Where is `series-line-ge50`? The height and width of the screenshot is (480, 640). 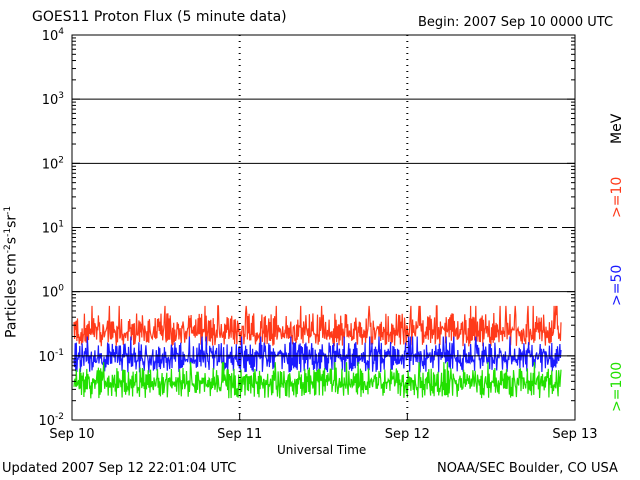
series-line-ge50 is located at coordinates (317, 354).